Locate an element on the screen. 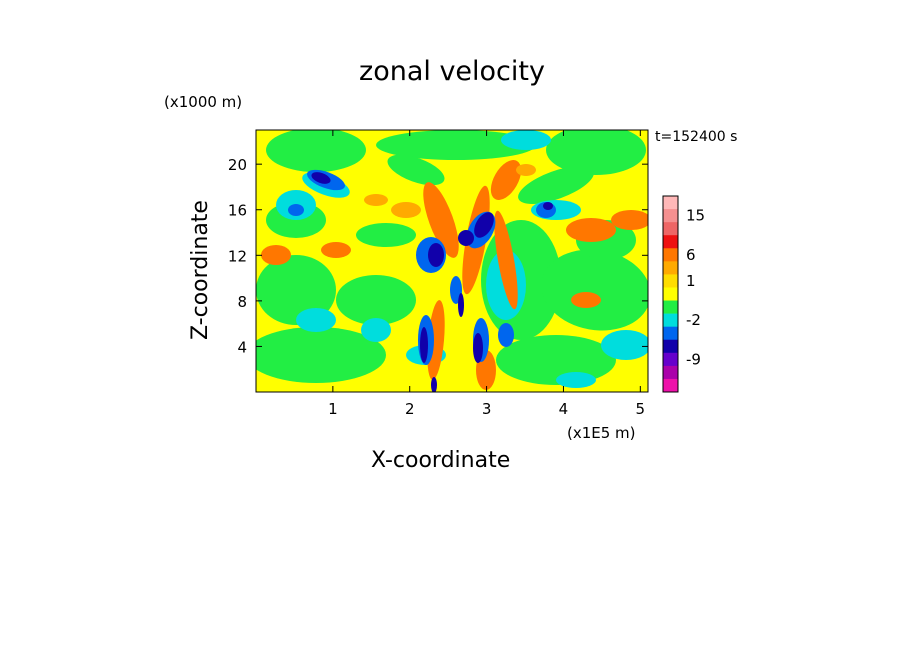 Image resolution: width=904 pixels, height=654 pixels. y-tick-label: 12 is located at coordinates (237, 256).